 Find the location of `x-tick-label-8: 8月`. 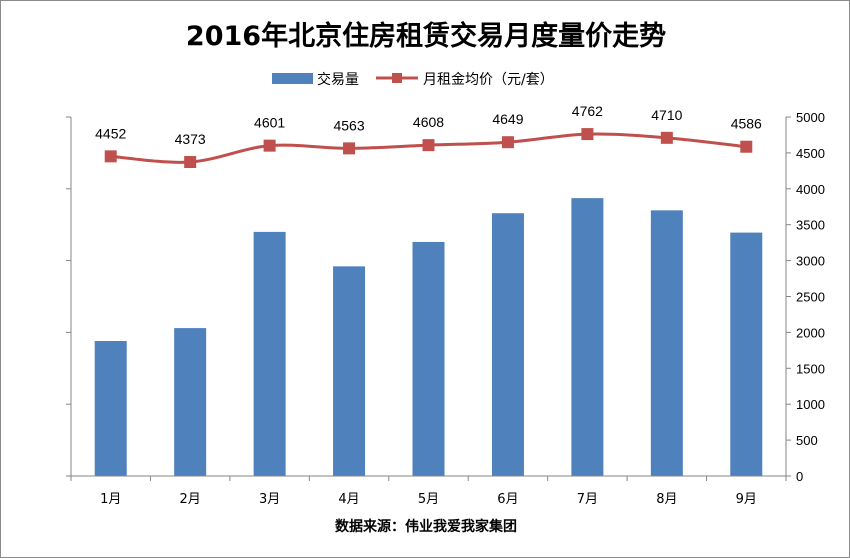

x-tick-label-8: 8月 is located at coordinates (666, 499).